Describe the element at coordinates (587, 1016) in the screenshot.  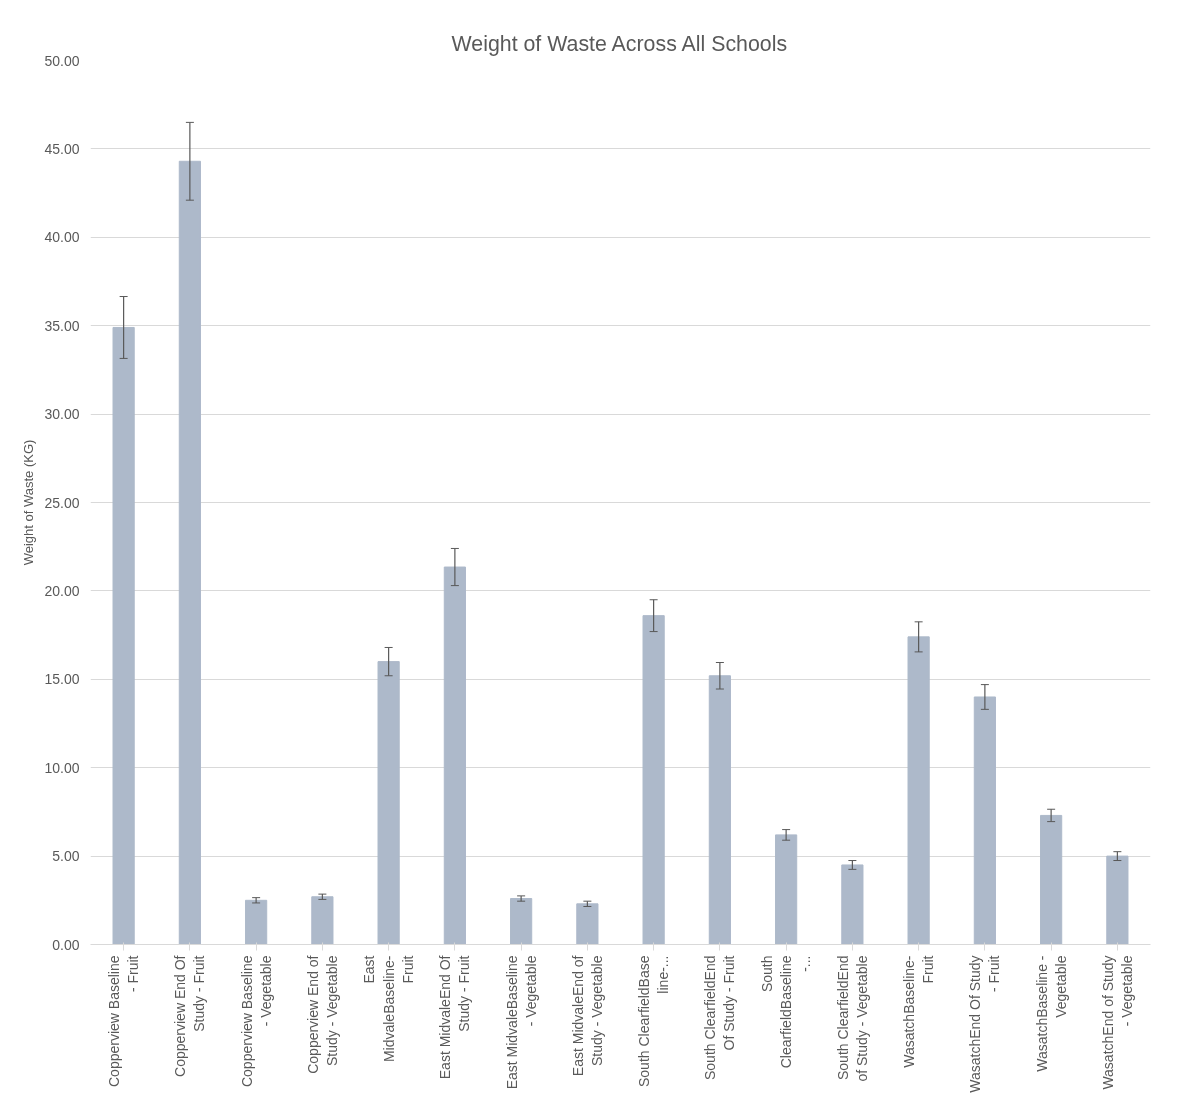
I see `x-tick-label: East MidvaleEnd of Study - Vegetable` at that location.